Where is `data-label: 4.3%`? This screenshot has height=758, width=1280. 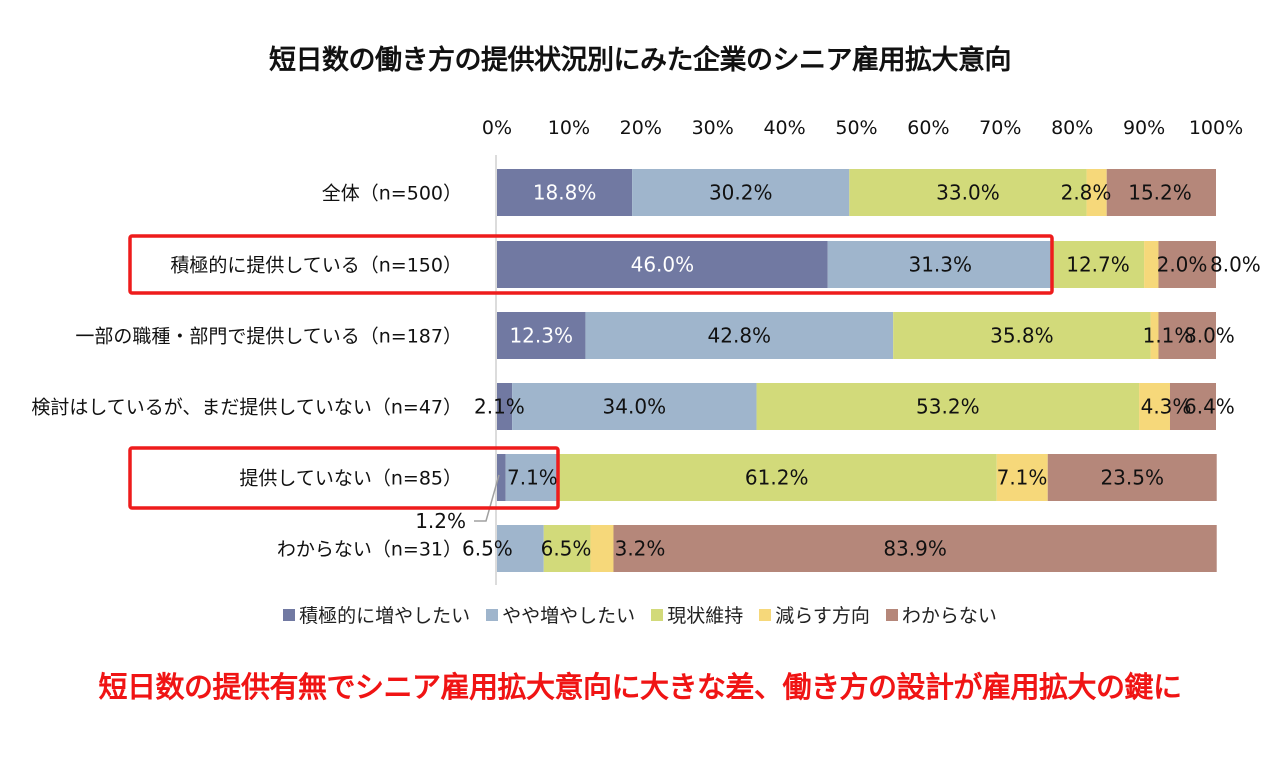
data-label: 4.3% is located at coordinates (1166, 407).